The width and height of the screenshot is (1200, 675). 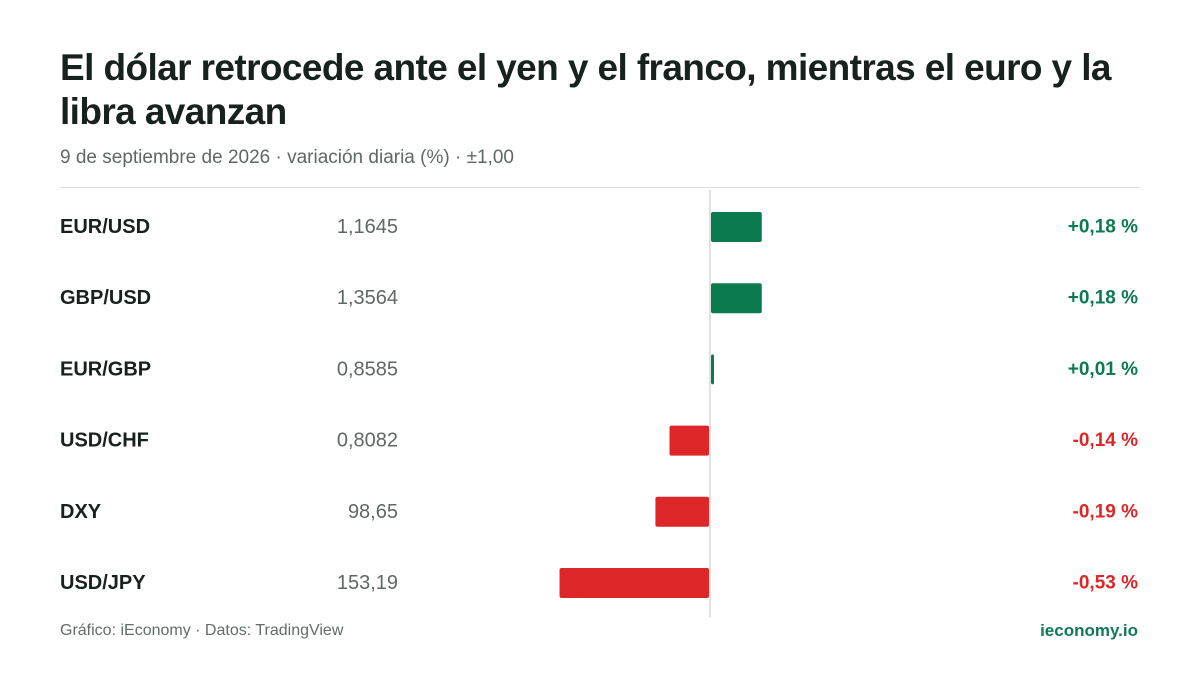 What do you see at coordinates (1089, 630) in the screenshot?
I see `brand-link: ieconomy.io` at bounding box center [1089, 630].